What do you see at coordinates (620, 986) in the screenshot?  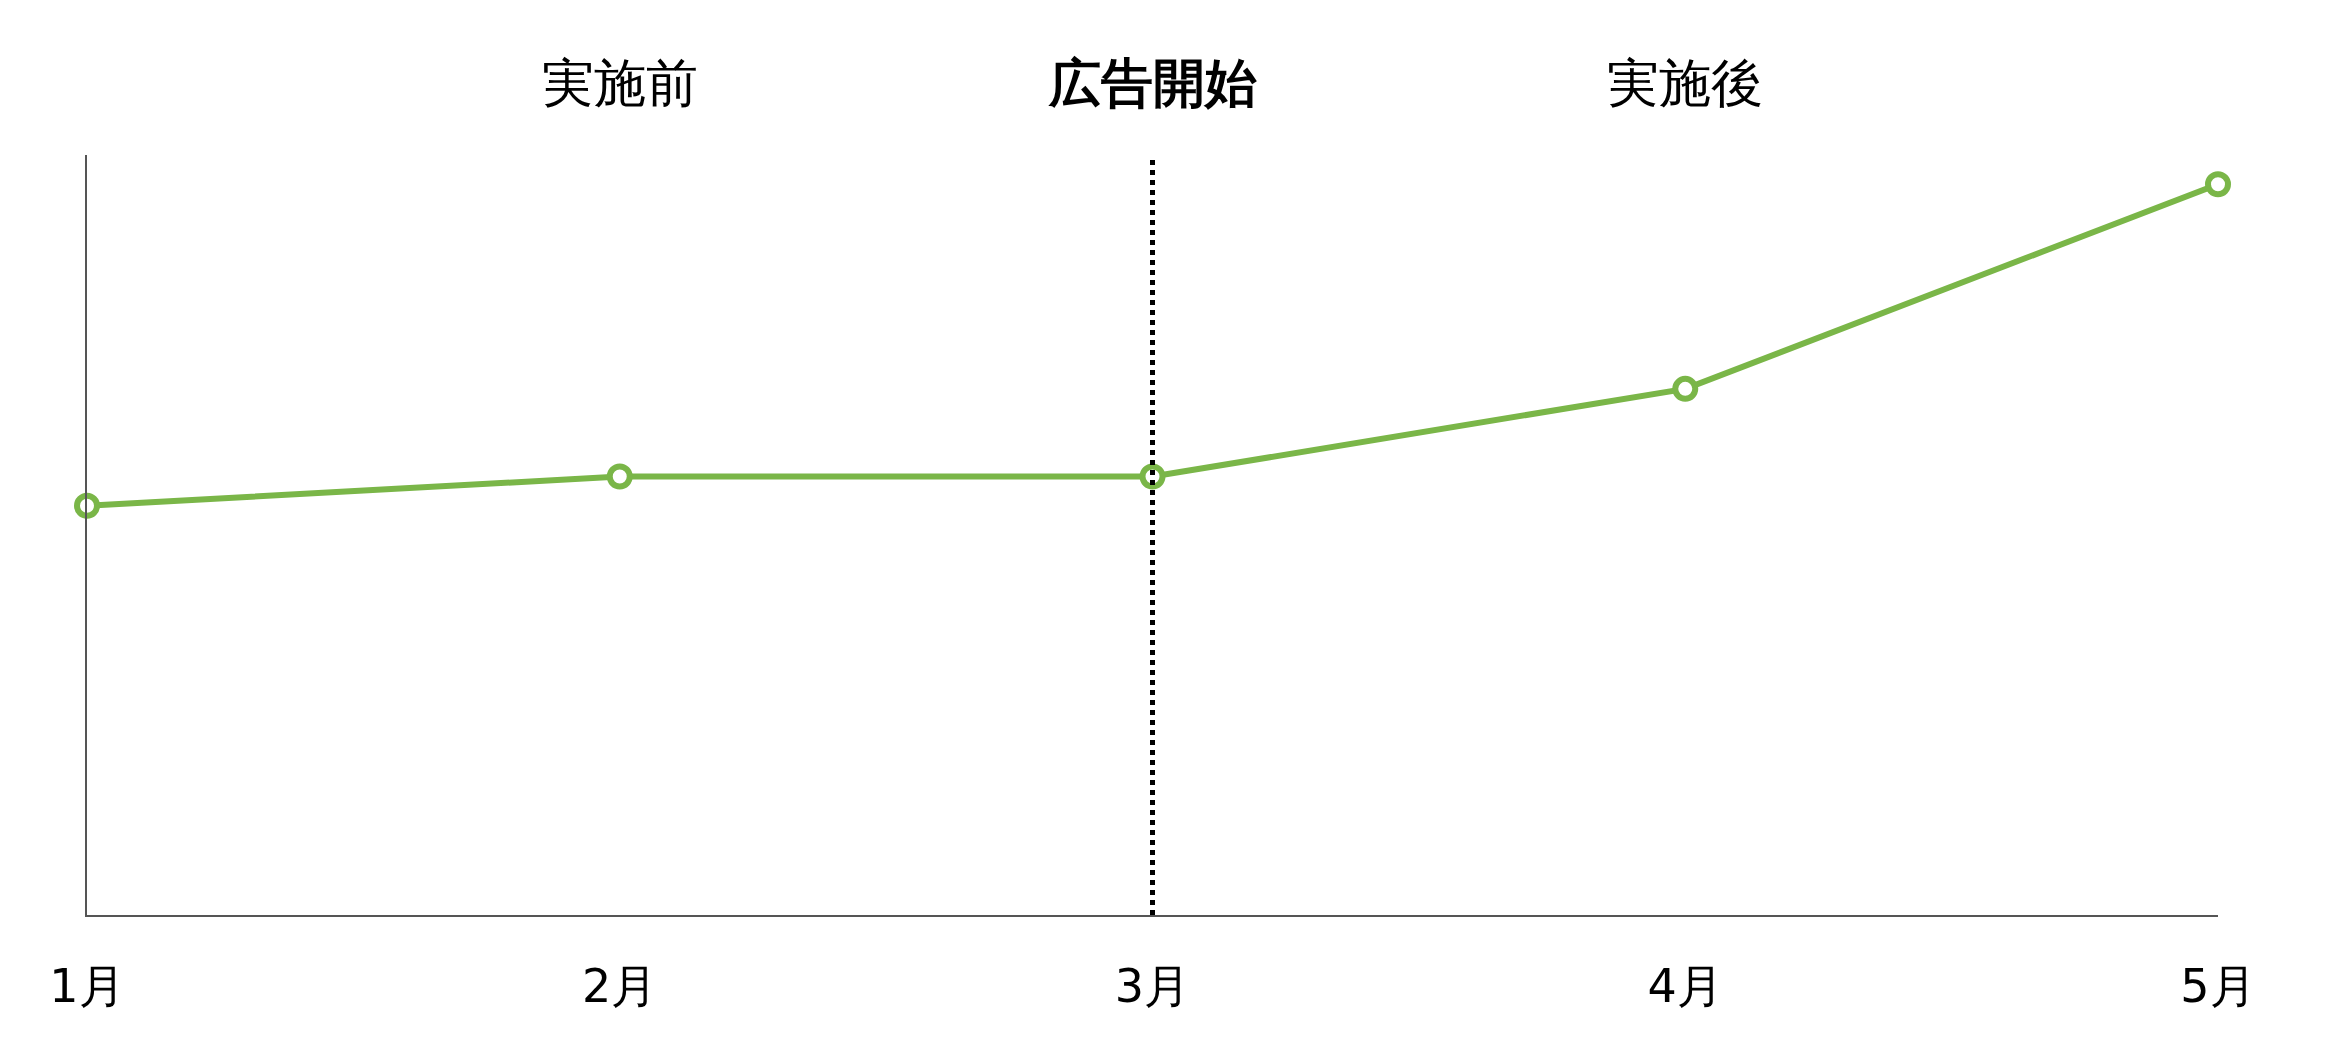 I see `x-tick-label: 2月` at bounding box center [620, 986].